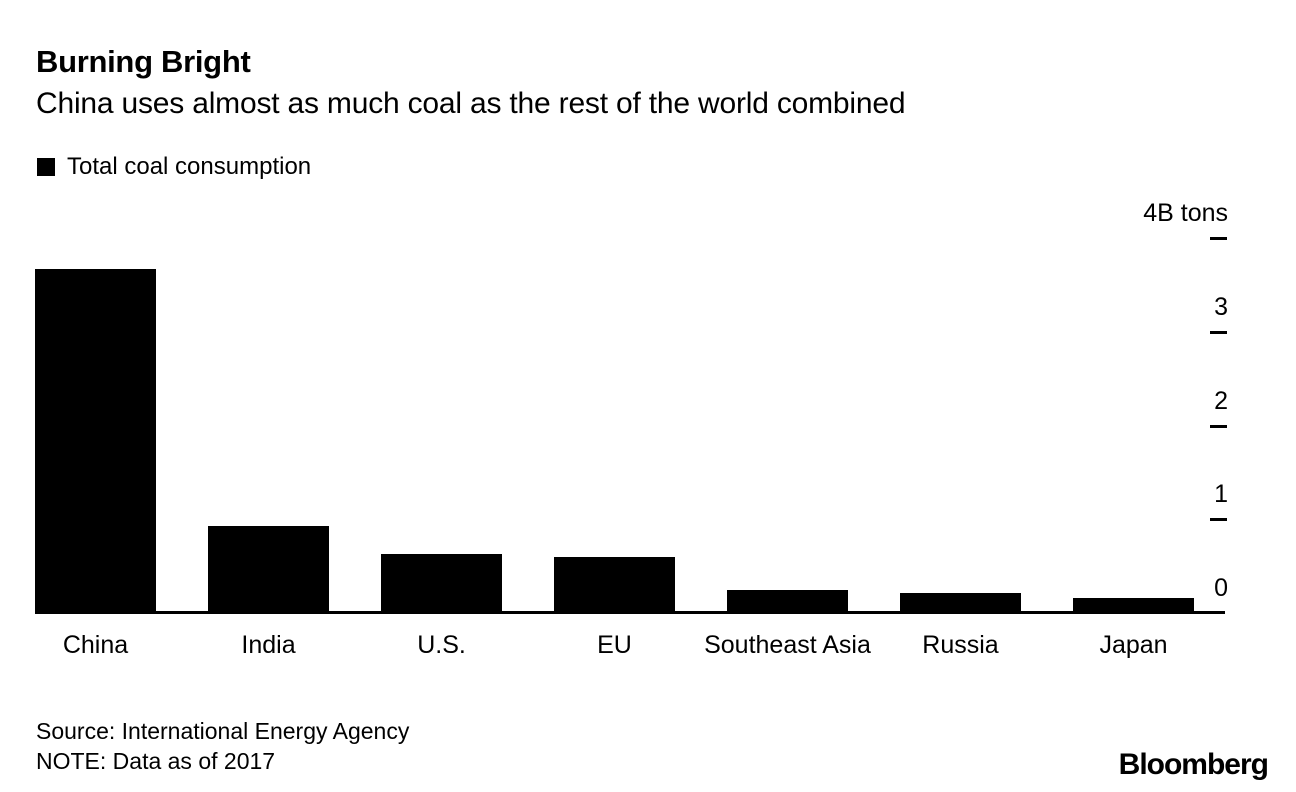 The height and width of the screenshot is (792, 1296). What do you see at coordinates (189, 166) in the screenshot?
I see `legend-label: Total coal consumption` at bounding box center [189, 166].